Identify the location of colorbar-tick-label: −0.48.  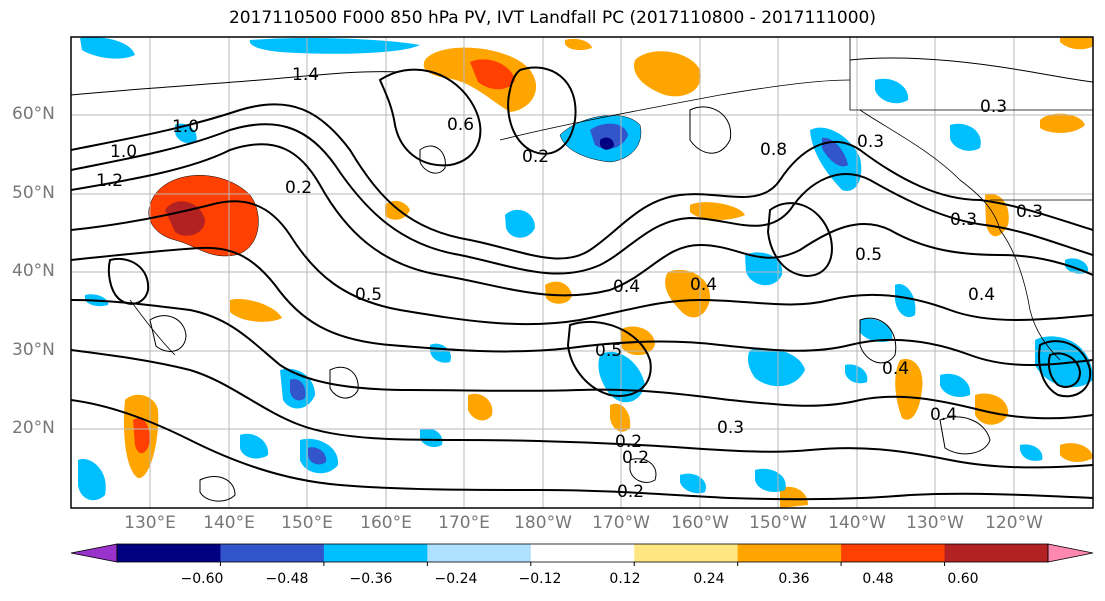
(287, 579).